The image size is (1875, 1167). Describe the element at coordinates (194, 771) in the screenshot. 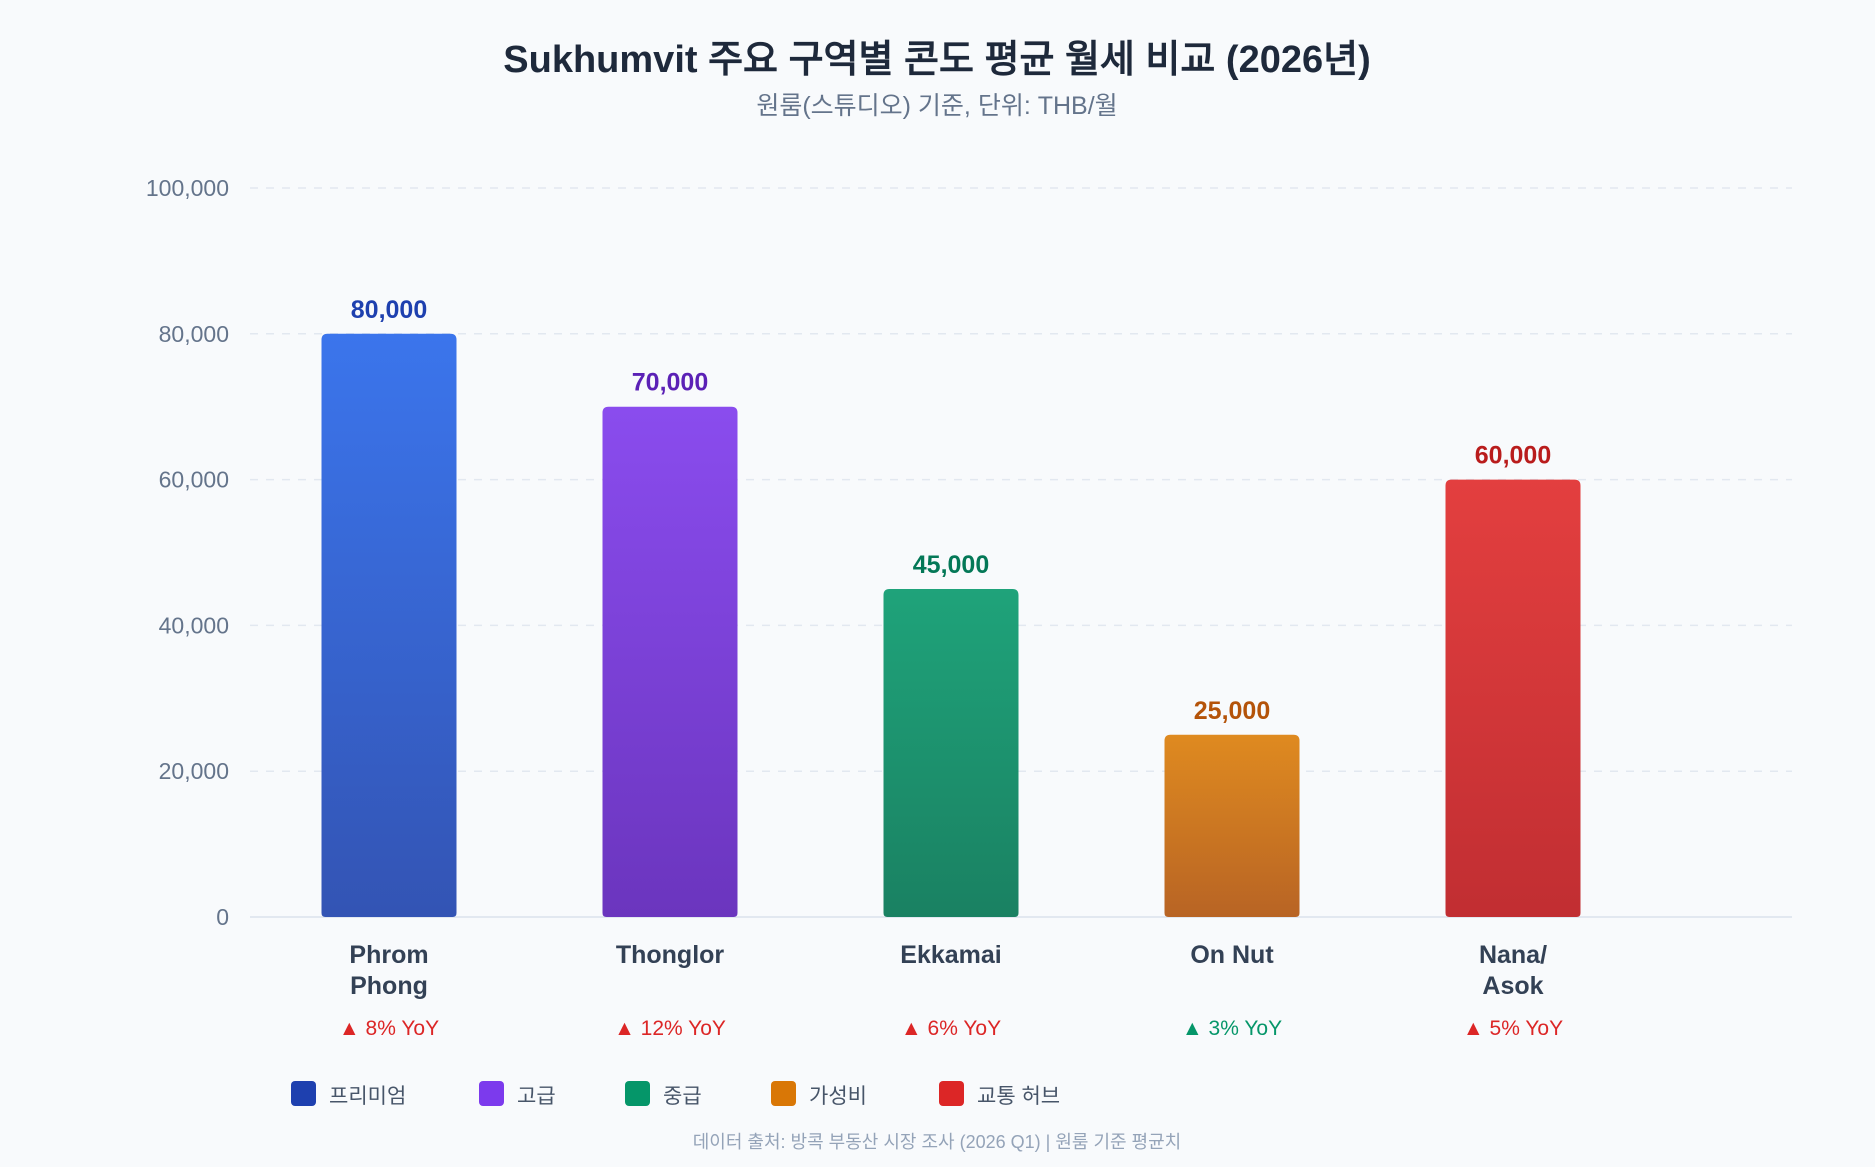

I see `y-tick-label: 20,000` at that location.